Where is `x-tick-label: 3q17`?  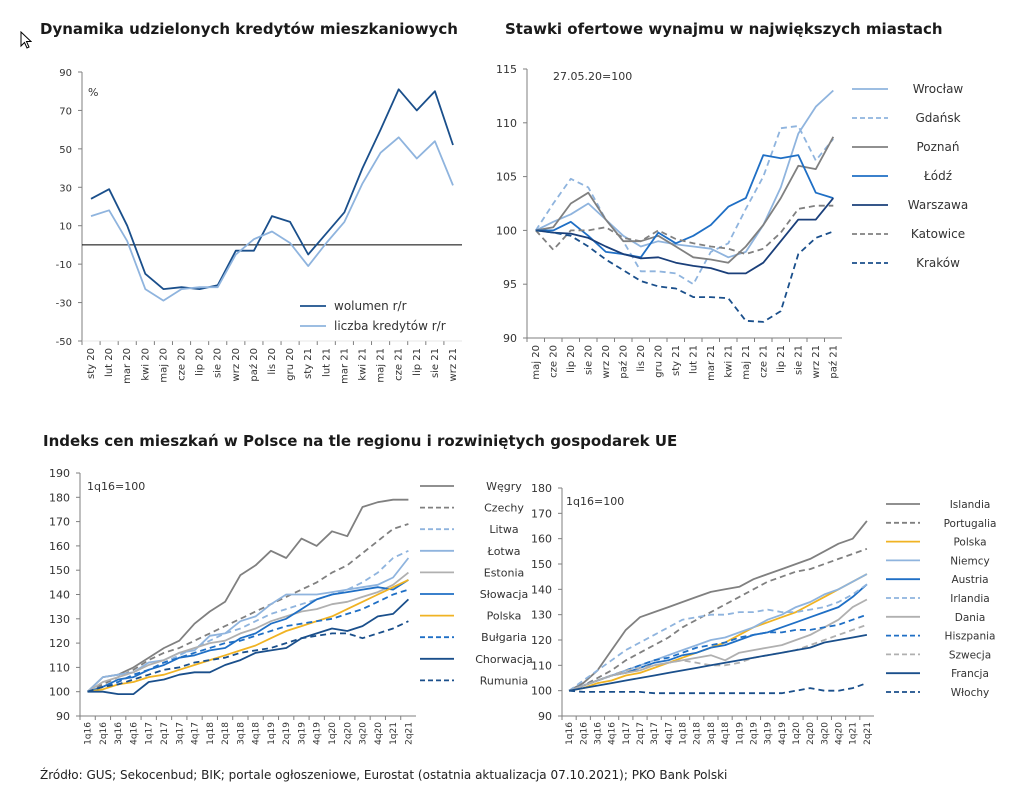 x-tick-label: 3q17 is located at coordinates (180, 733).